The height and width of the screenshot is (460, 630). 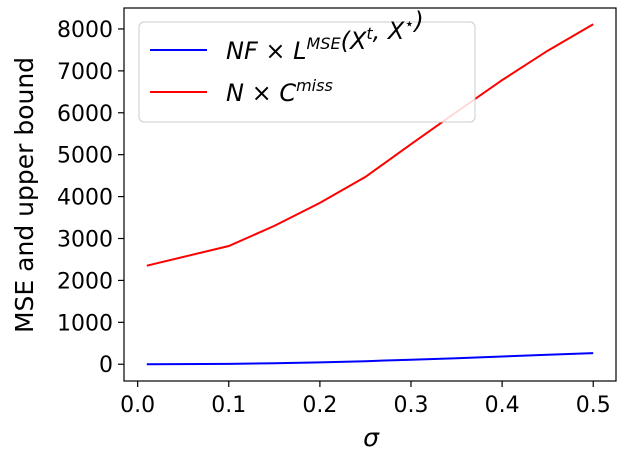 I want to click on legend: NF × LMSE(Xt, X⋆) N × Cmiss, so click(x=307, y=65).